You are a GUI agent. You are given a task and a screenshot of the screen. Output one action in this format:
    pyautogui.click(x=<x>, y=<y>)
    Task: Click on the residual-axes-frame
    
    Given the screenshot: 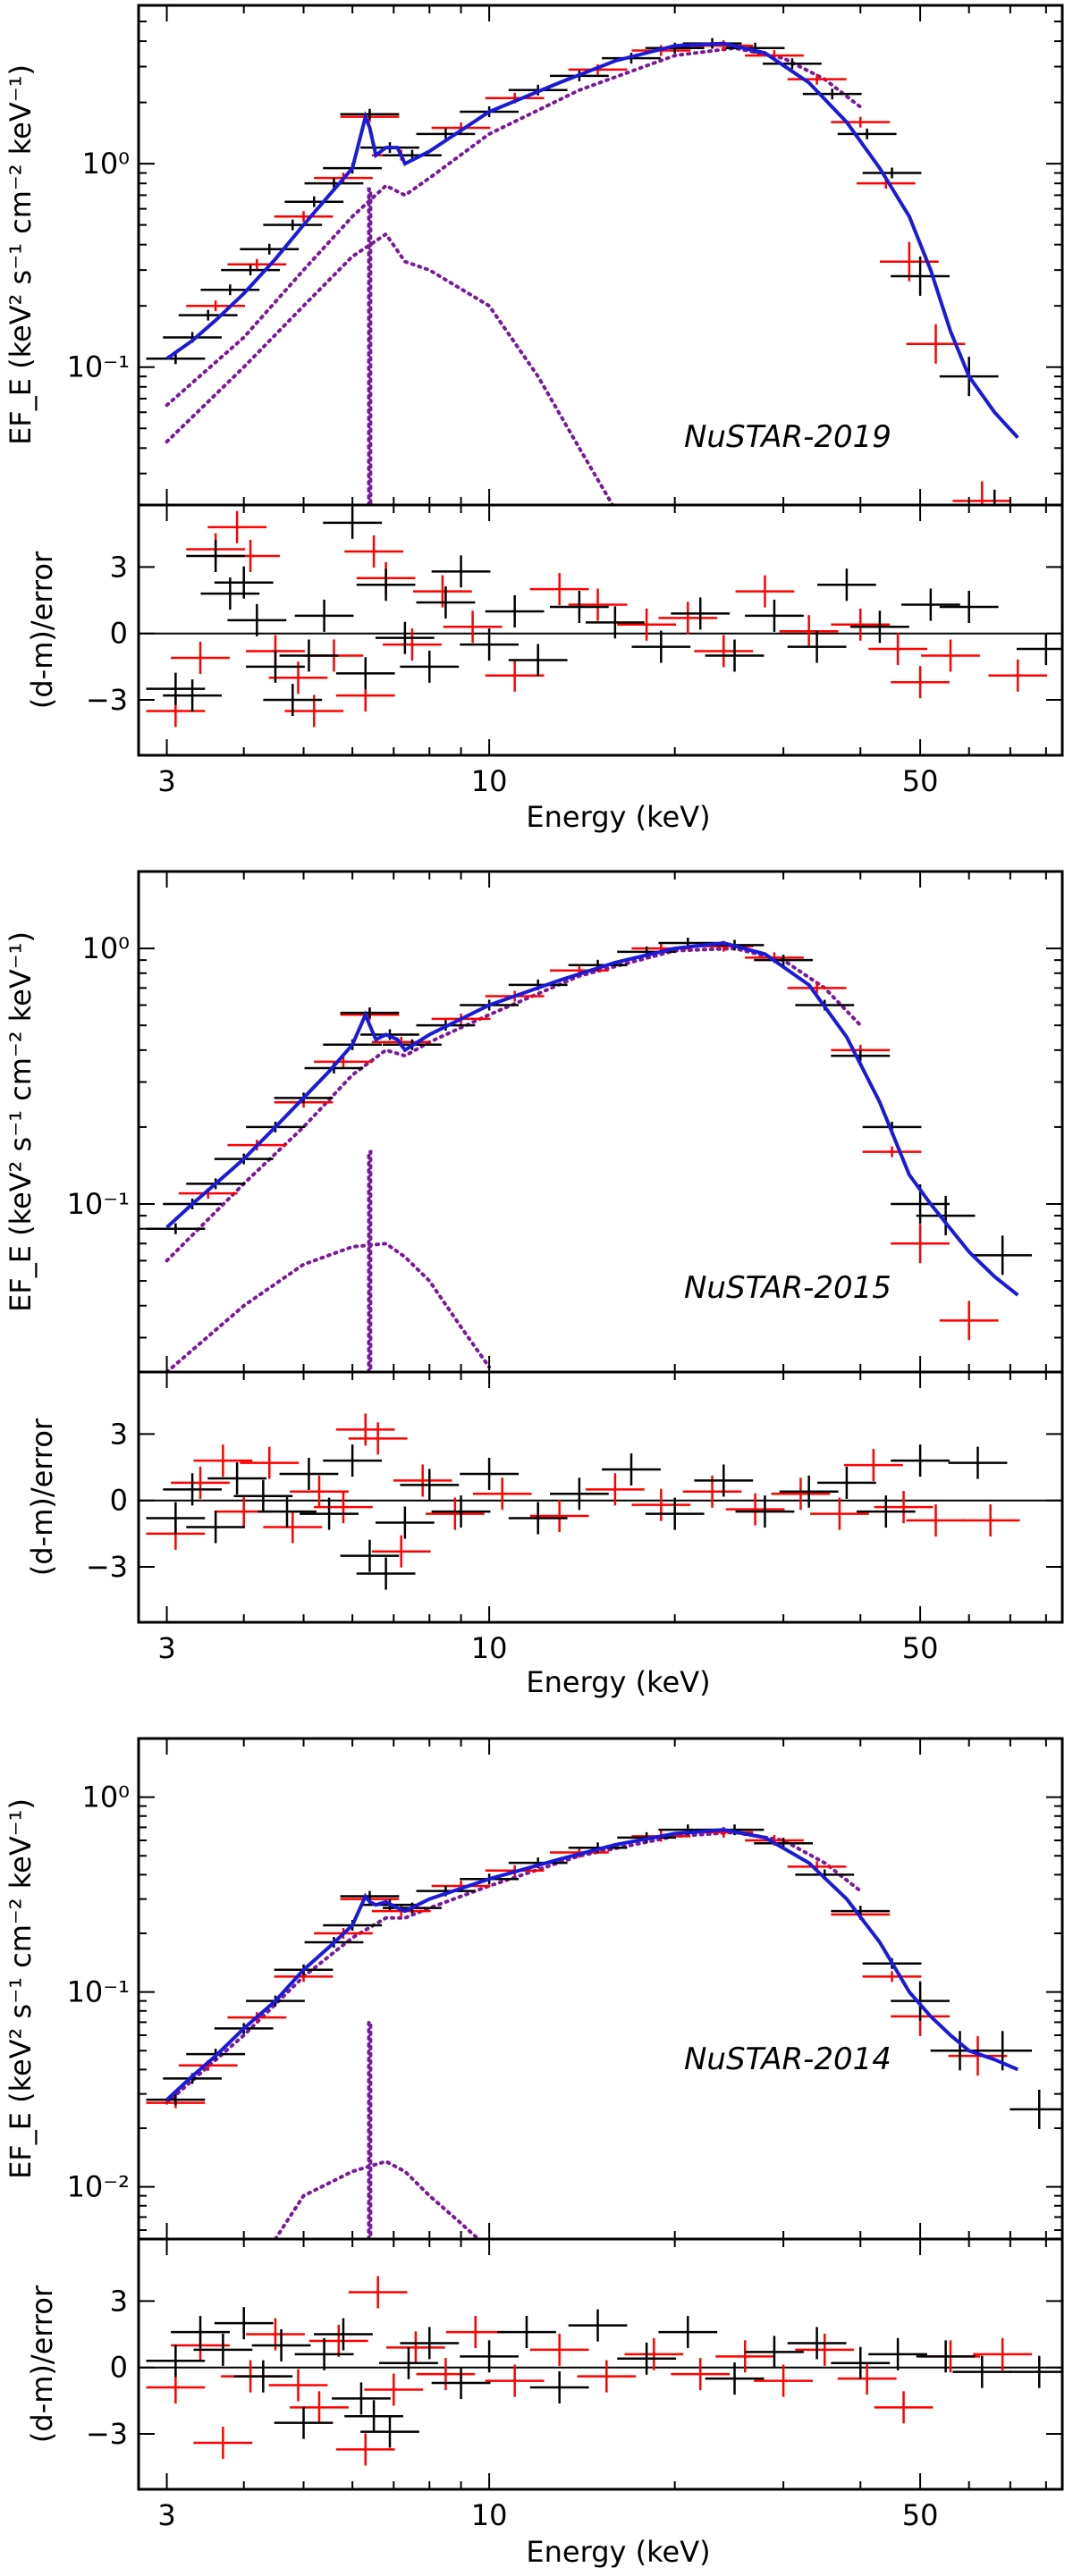 What is the action you would take?
    pyautogui.click(x=600, y=1497)
    